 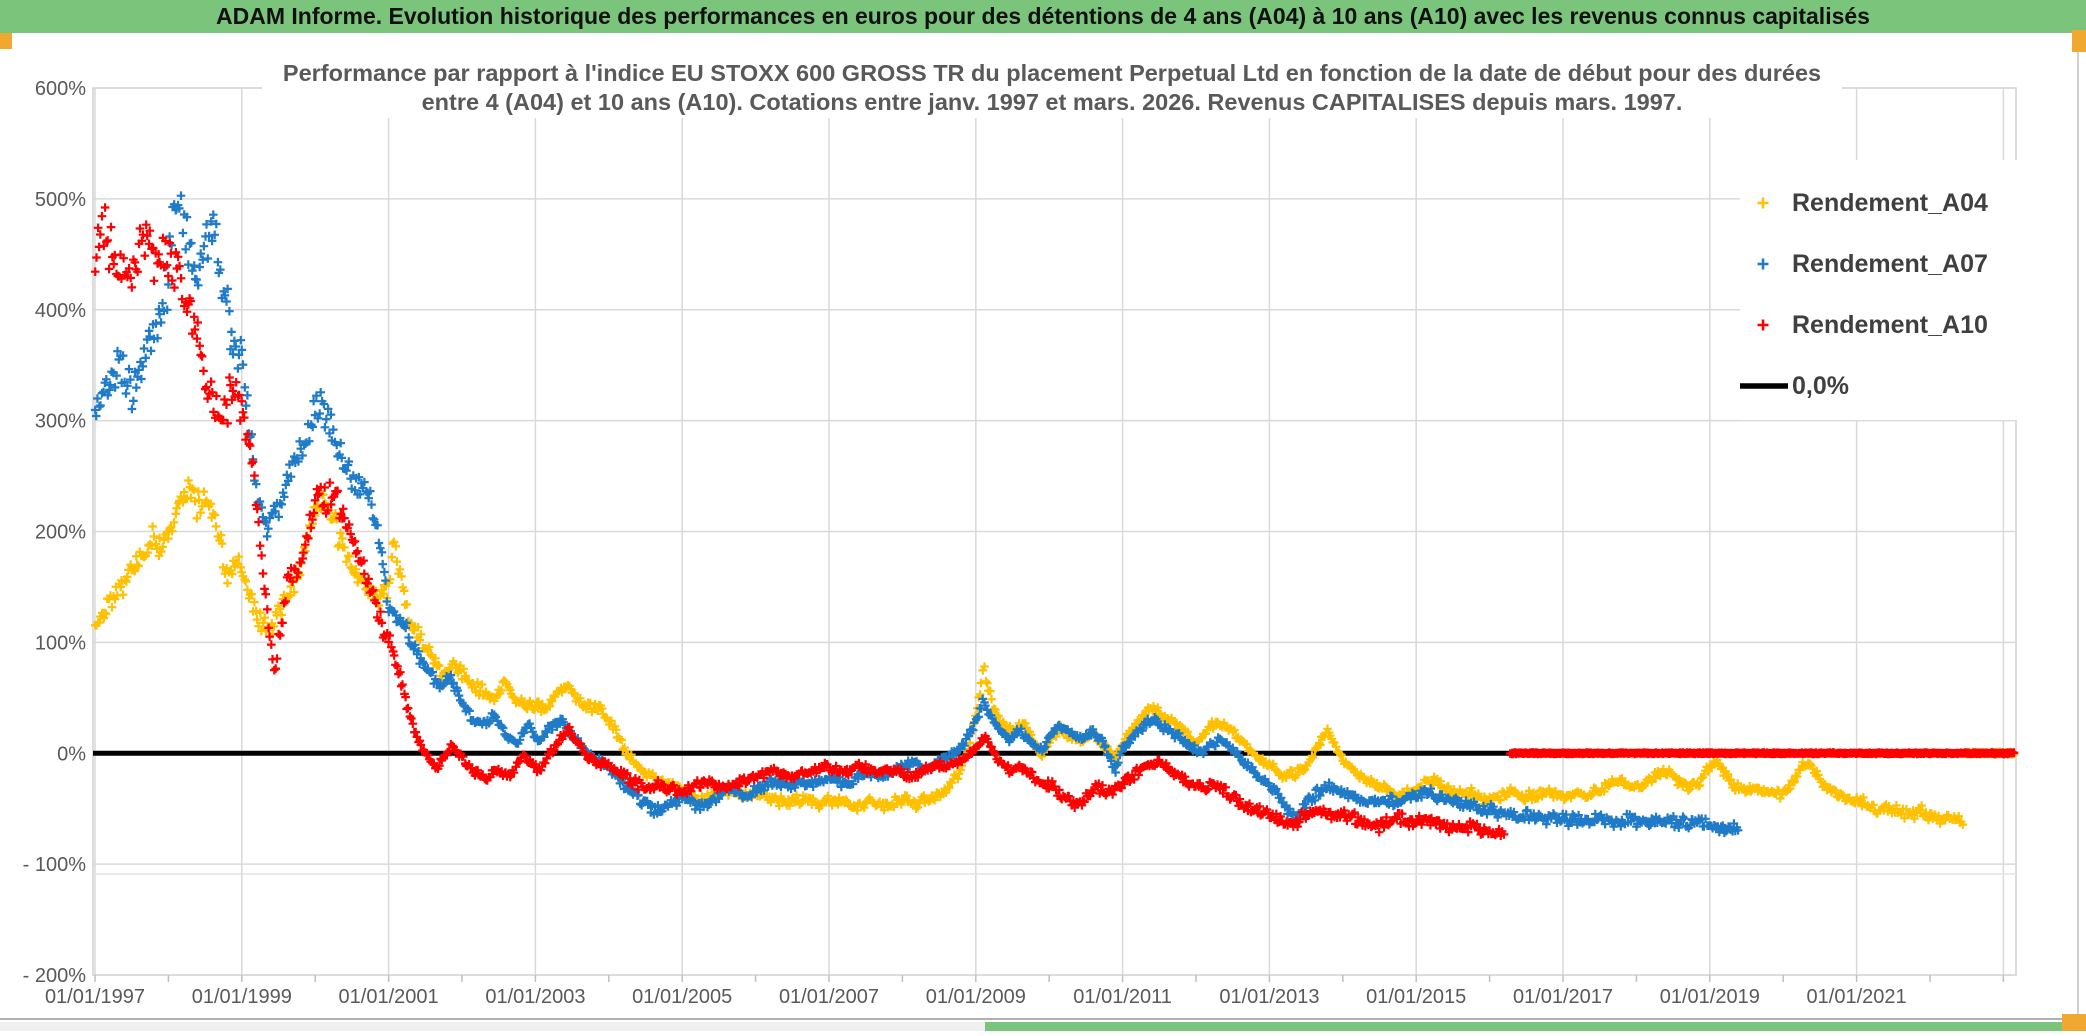 What do you see at coordinates (389, 997) in the screenshot?
I see `x-tick-label: 01/01/2001` at bounding box center [389, 997].